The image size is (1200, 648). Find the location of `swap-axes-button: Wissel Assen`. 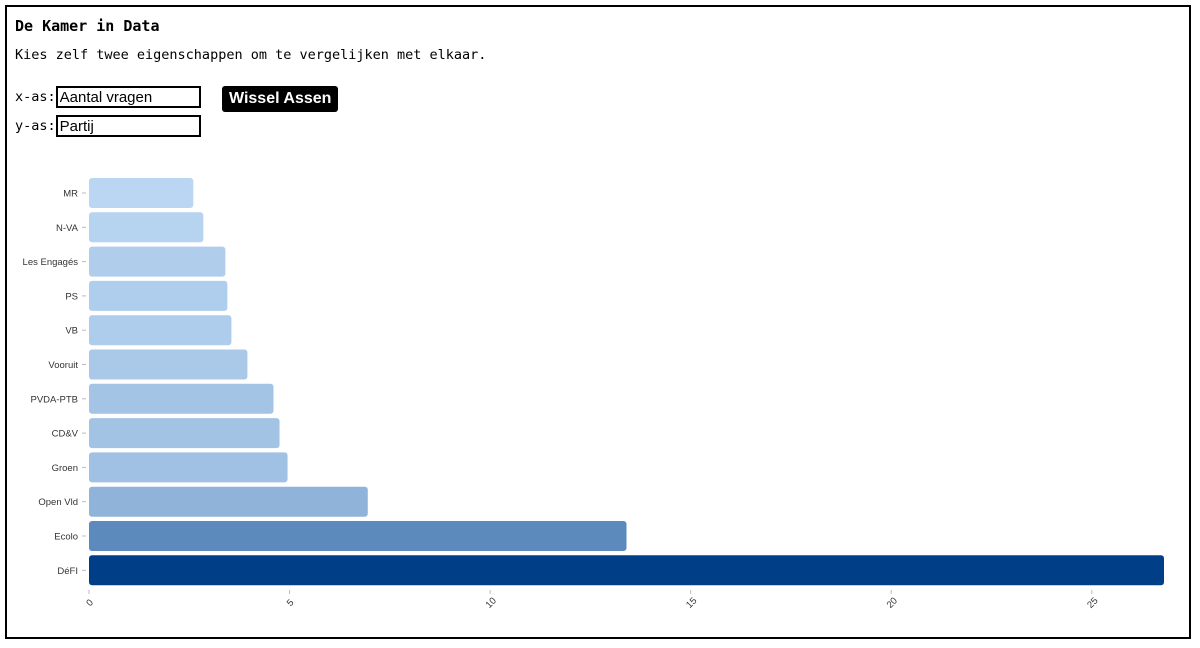

swap-axes-button: Wissel Assen is located at coordinates (280, 99).